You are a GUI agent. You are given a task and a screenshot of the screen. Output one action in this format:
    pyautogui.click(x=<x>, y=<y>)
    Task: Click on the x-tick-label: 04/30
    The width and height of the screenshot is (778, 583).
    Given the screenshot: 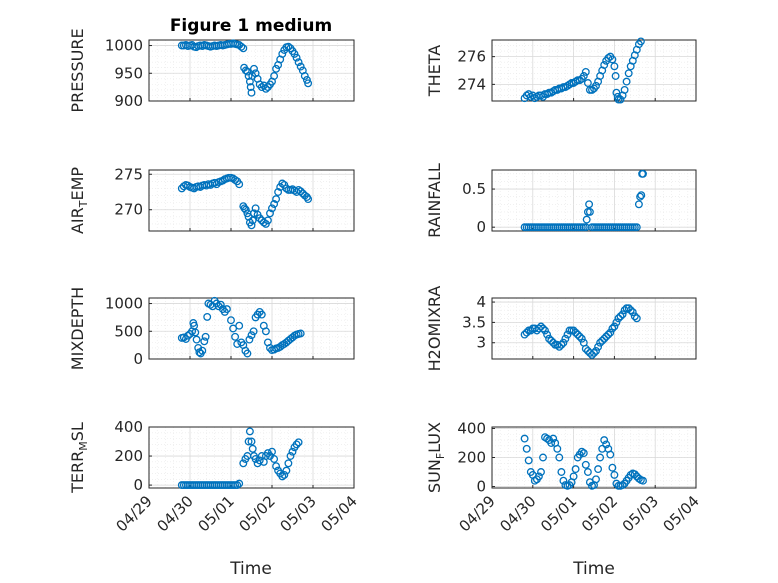 What is the action you would take?
    pyautogui.click(x=517, y=513)
    